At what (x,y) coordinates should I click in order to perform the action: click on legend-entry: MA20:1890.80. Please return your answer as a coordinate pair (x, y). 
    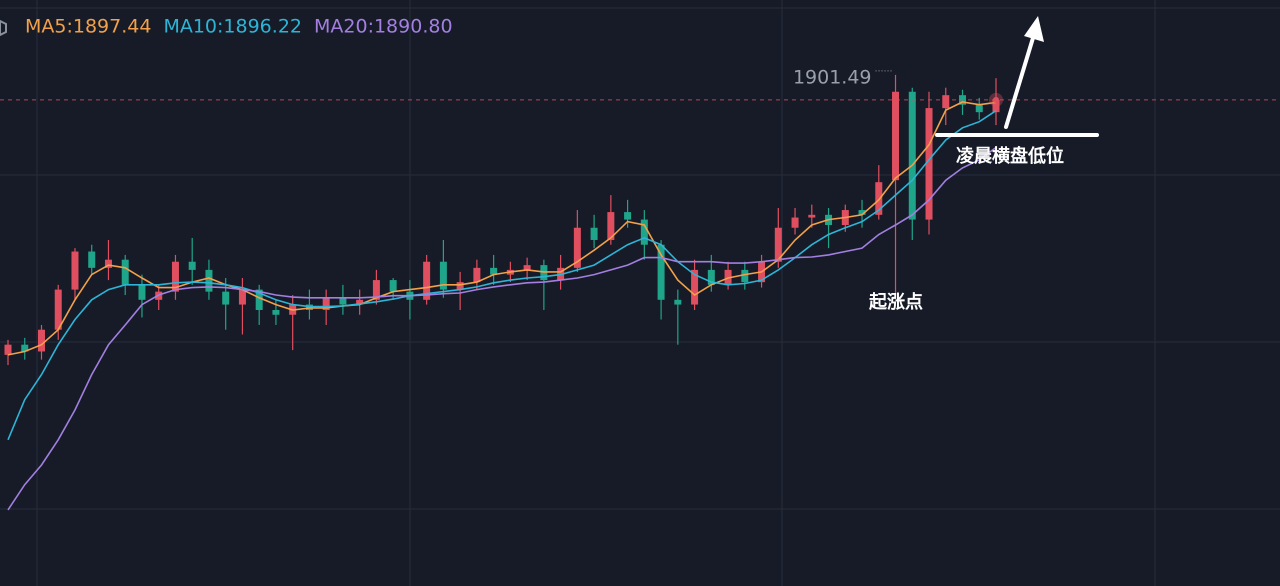
    Looking at the image, I should click on (383, 27).